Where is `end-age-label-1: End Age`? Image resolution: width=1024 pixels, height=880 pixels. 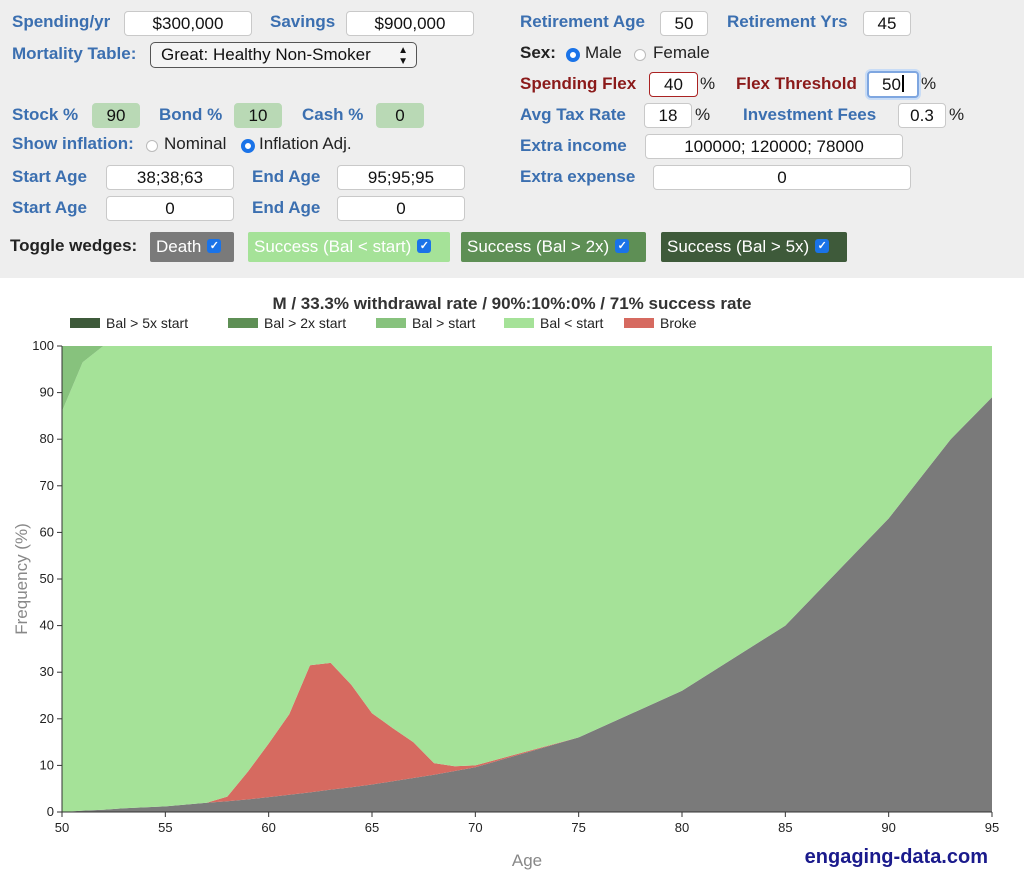
end-age-label-1: End Age is located at coordinates (286, 176).